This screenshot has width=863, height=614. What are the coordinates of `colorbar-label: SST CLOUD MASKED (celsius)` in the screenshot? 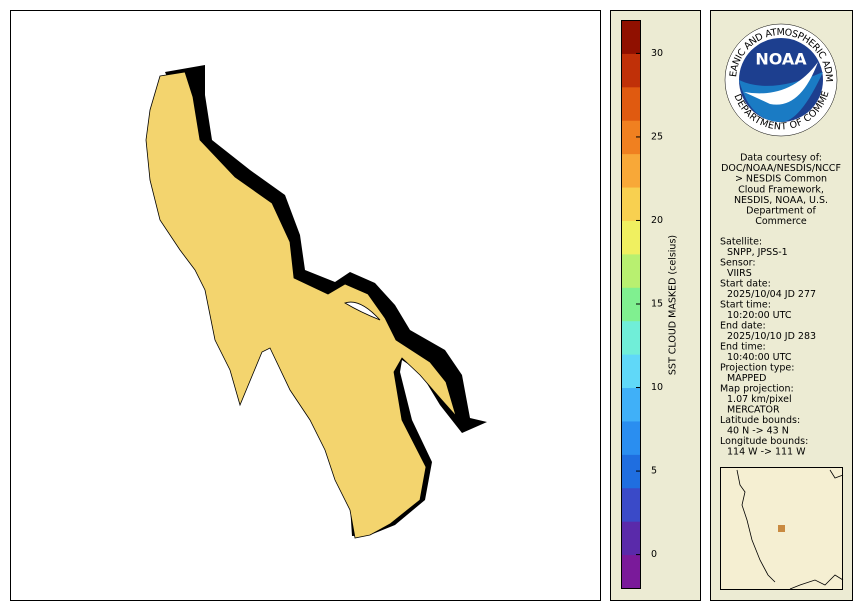 It's located at (673, 305).